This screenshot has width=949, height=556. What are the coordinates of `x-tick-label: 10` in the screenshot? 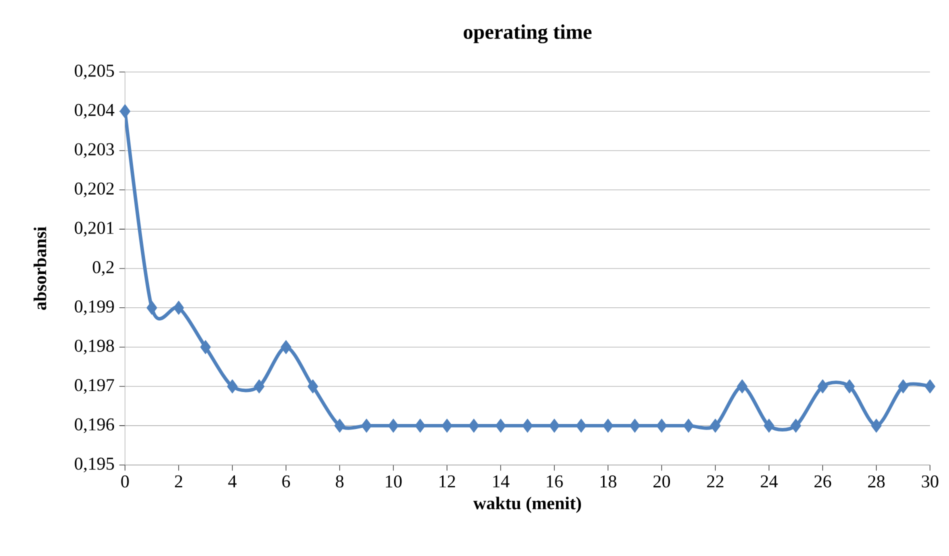 It's located at (394, 481).